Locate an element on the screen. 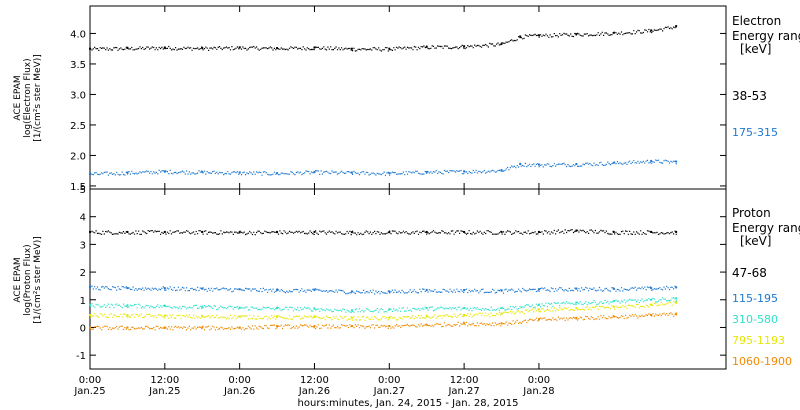 The image size is (800, 410). proton-legend-series-0: 47-68 is located at coordinates (749, 273).